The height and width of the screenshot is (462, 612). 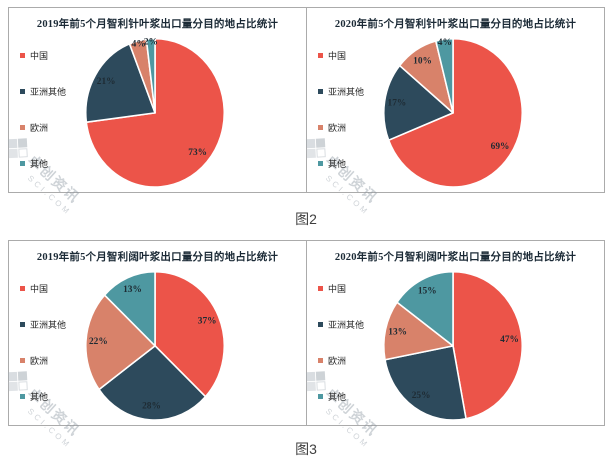 I want to click on pie-value-label-asia-other: 28%, so click(x=151, y=407).